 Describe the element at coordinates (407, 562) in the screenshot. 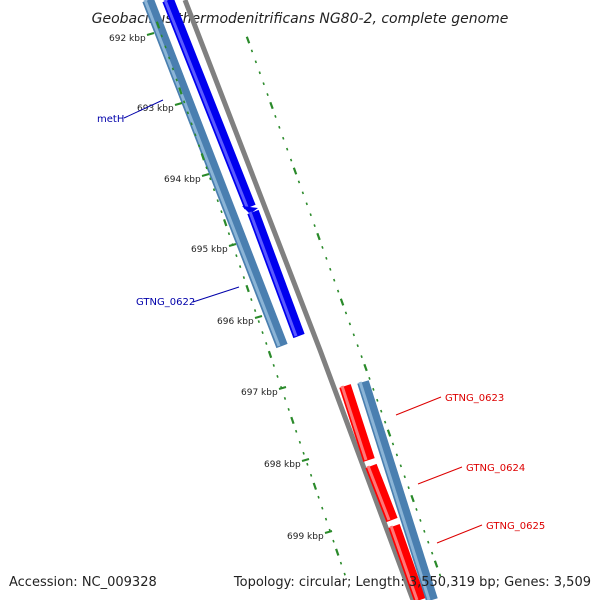

I see `gene-GTNG_0625-feature` at that location.